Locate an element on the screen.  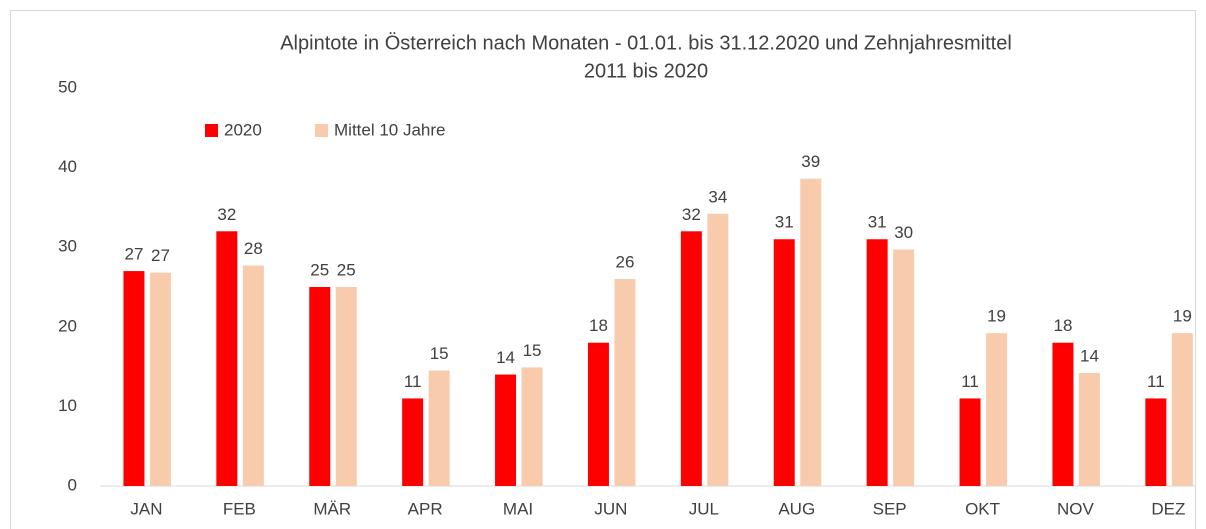
y-tick-label: 40 is located at coordinates (67, 166).